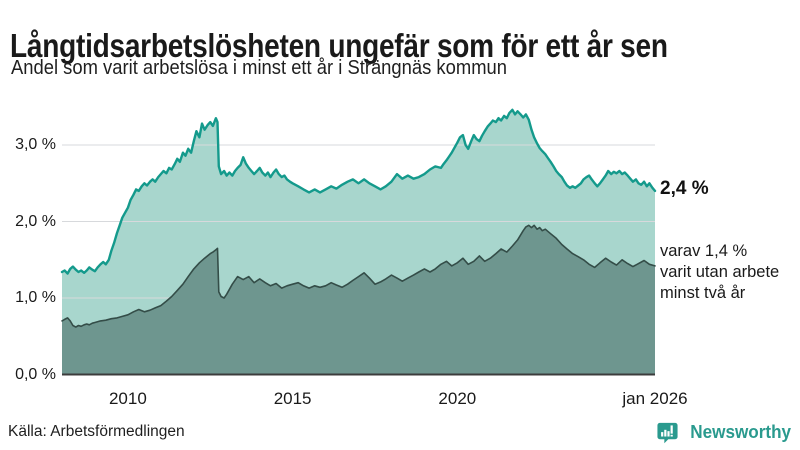  I want to click on newsworthy-logo: Newsworthy, so click(723, 432).